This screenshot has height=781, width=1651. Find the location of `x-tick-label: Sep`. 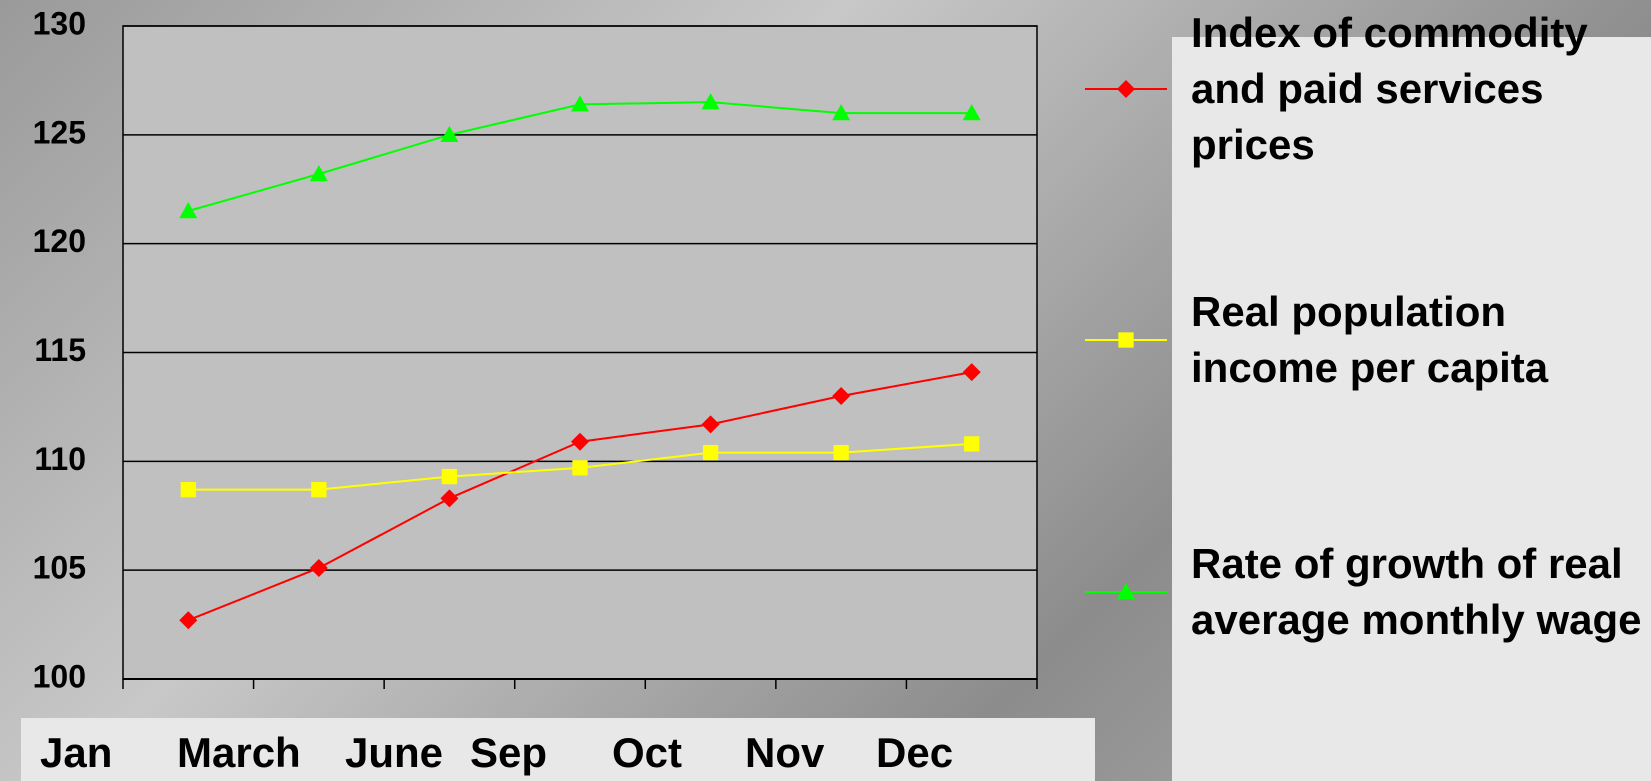

x-tick-label: Sep is located at coordinates (508, 752).